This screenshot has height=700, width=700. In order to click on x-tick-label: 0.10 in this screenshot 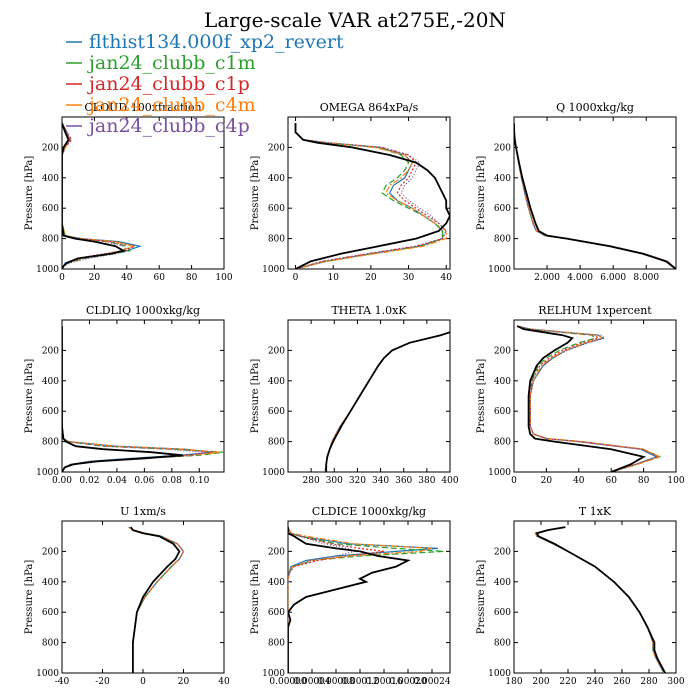, I will do `click(199, 481)`.